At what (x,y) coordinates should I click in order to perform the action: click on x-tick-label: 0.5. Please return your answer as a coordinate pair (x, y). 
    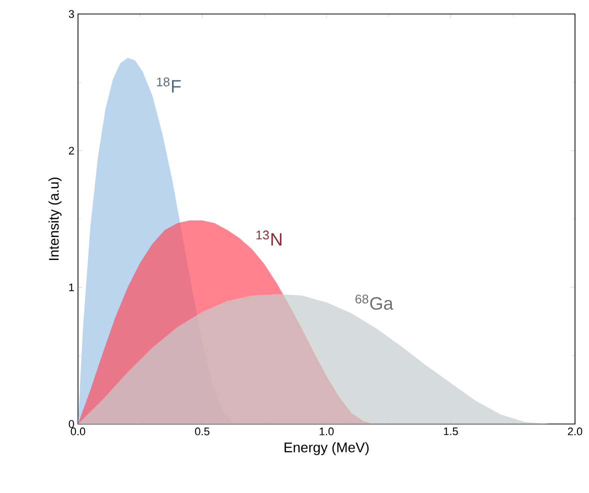
    Looking at the image, I should click on (202, 432).